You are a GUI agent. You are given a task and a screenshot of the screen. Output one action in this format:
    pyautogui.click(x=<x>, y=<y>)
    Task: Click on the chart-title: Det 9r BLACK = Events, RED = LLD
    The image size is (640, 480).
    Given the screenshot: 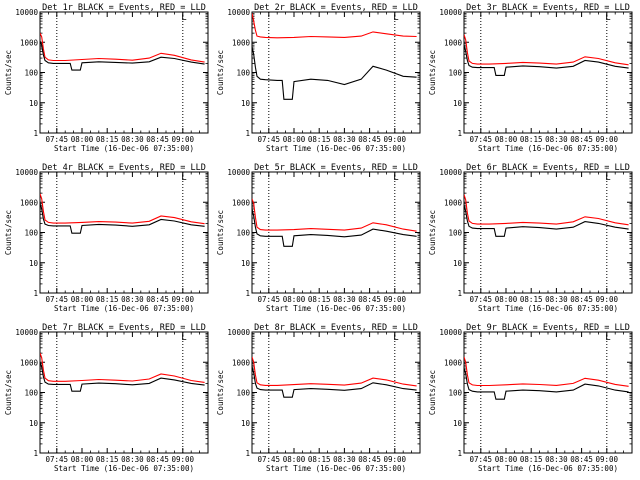 What is the action you would take?
    pyautogui.click(x=548, y=328)
    